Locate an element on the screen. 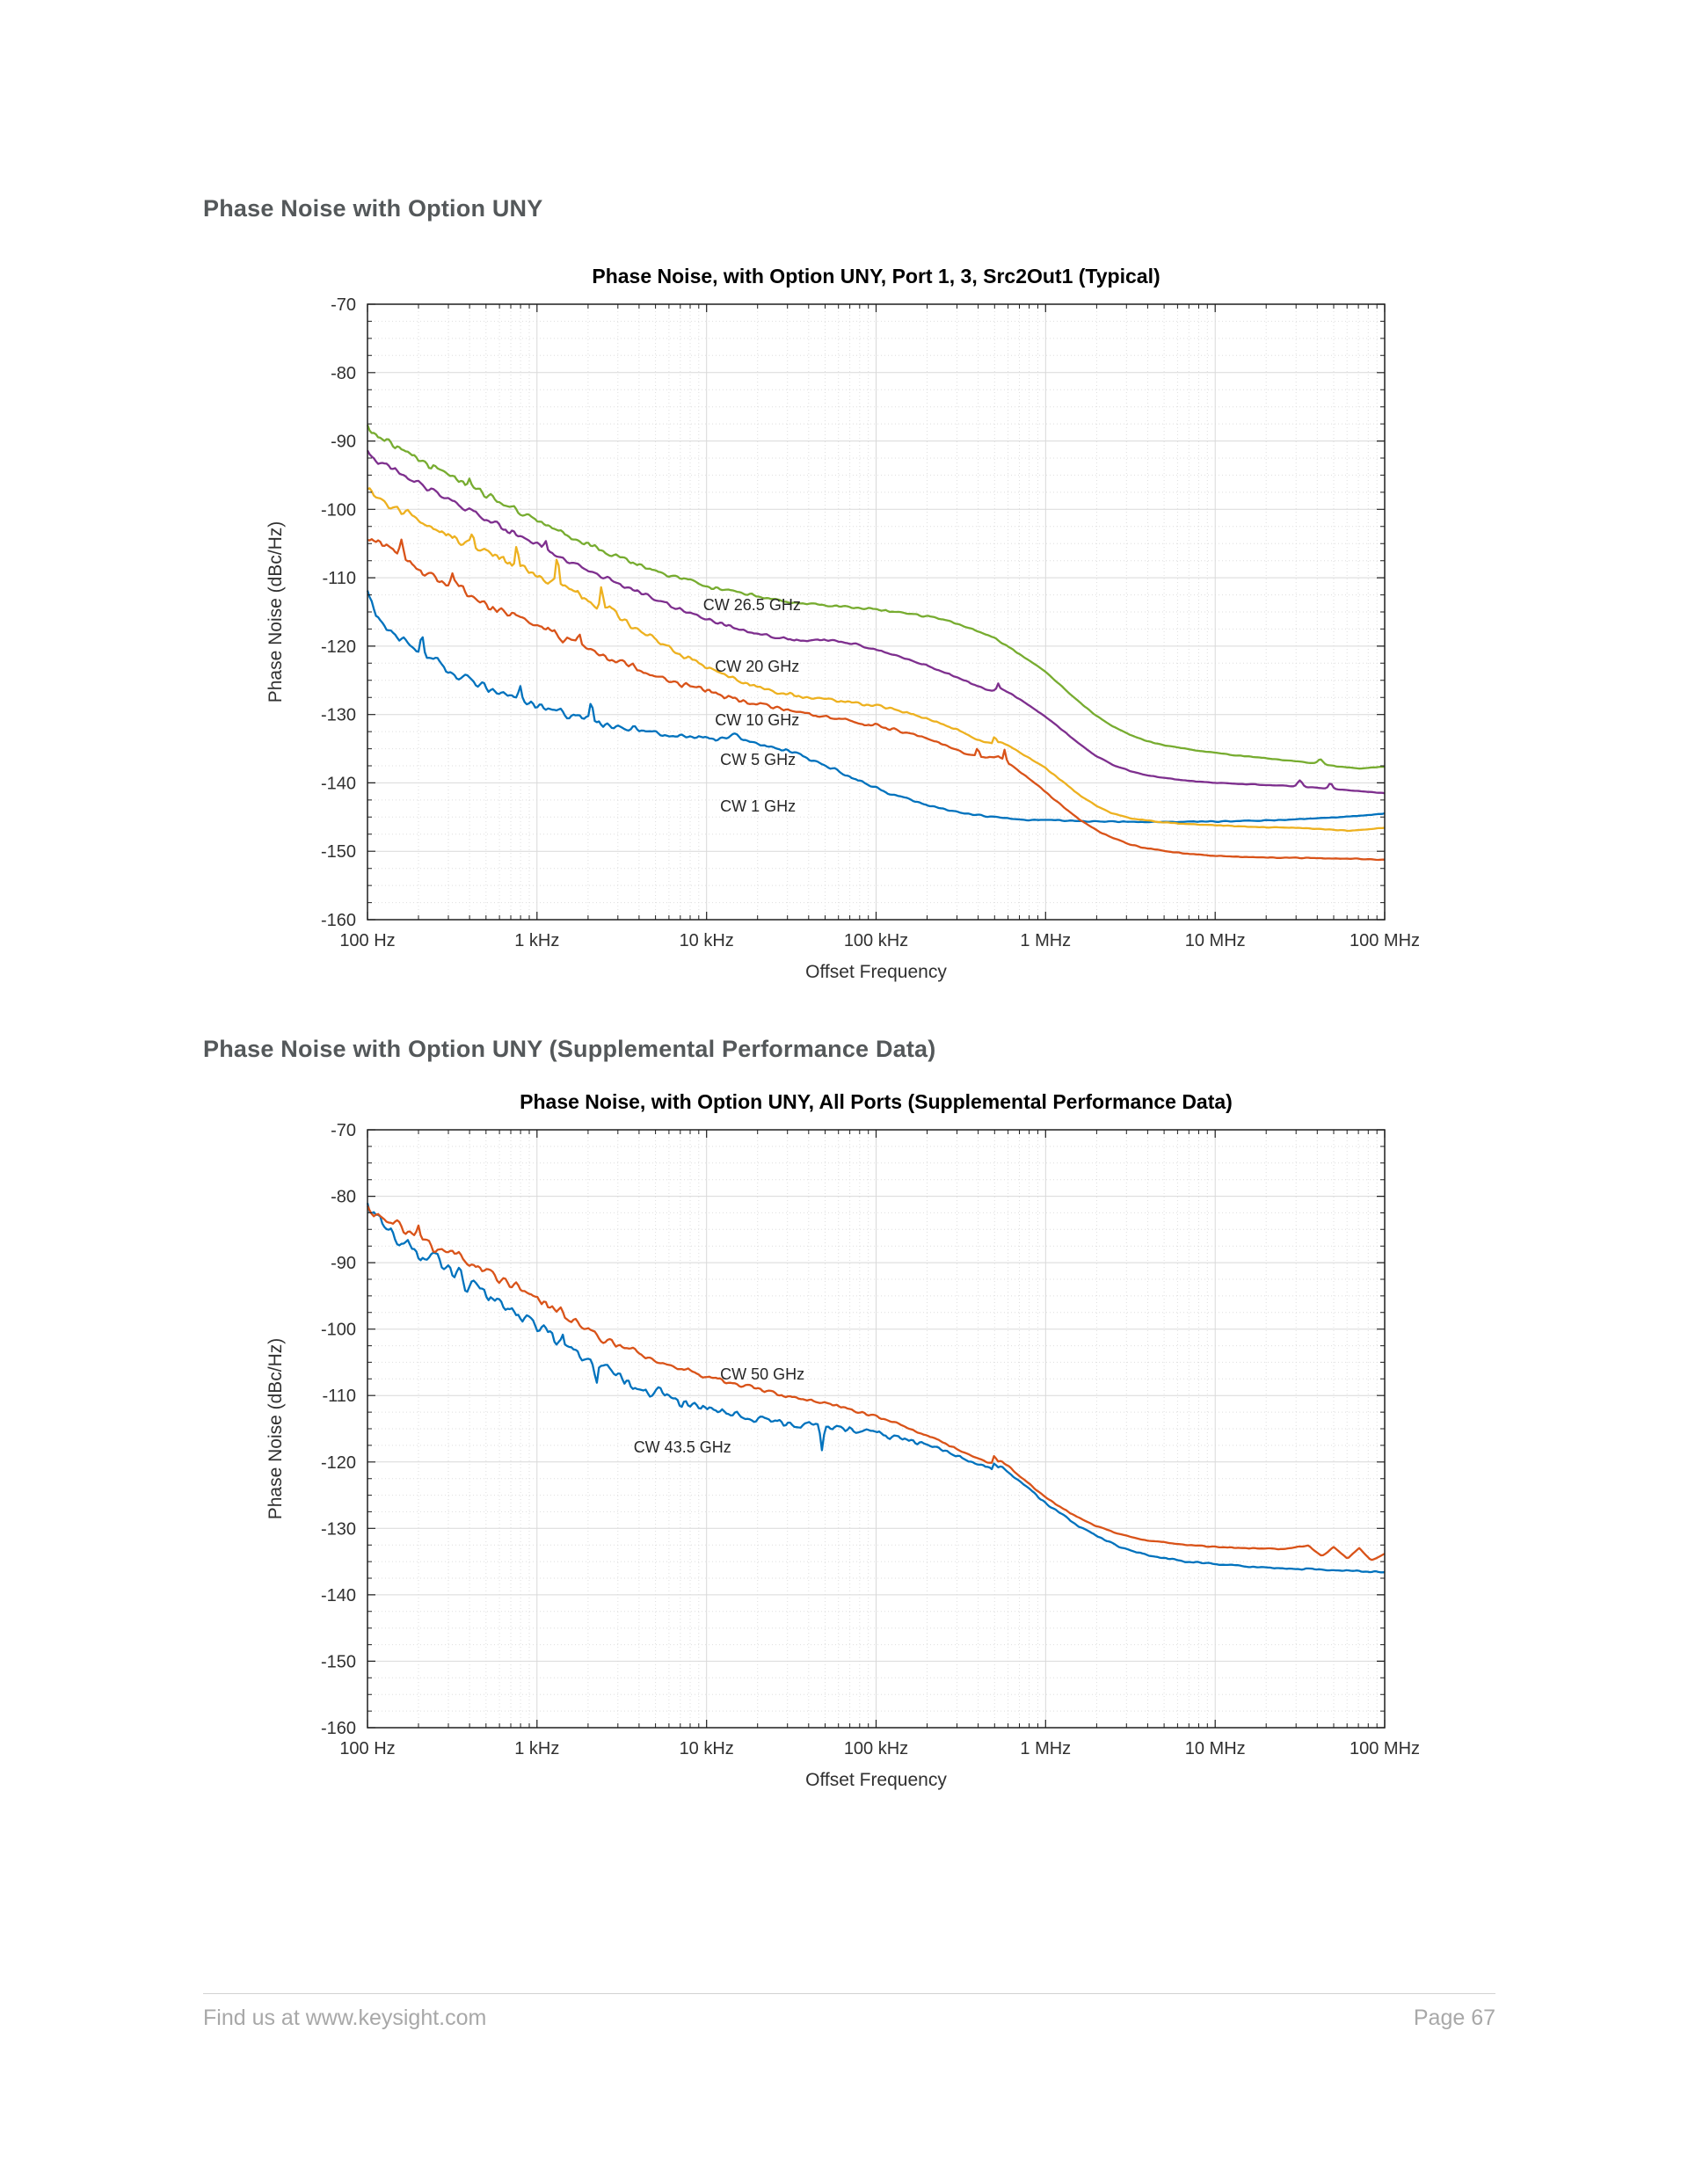 The image size is (1688, 2184). curve-label-cw-50-ghz: CW 50 GHz is located at coordinates (762, 1374).